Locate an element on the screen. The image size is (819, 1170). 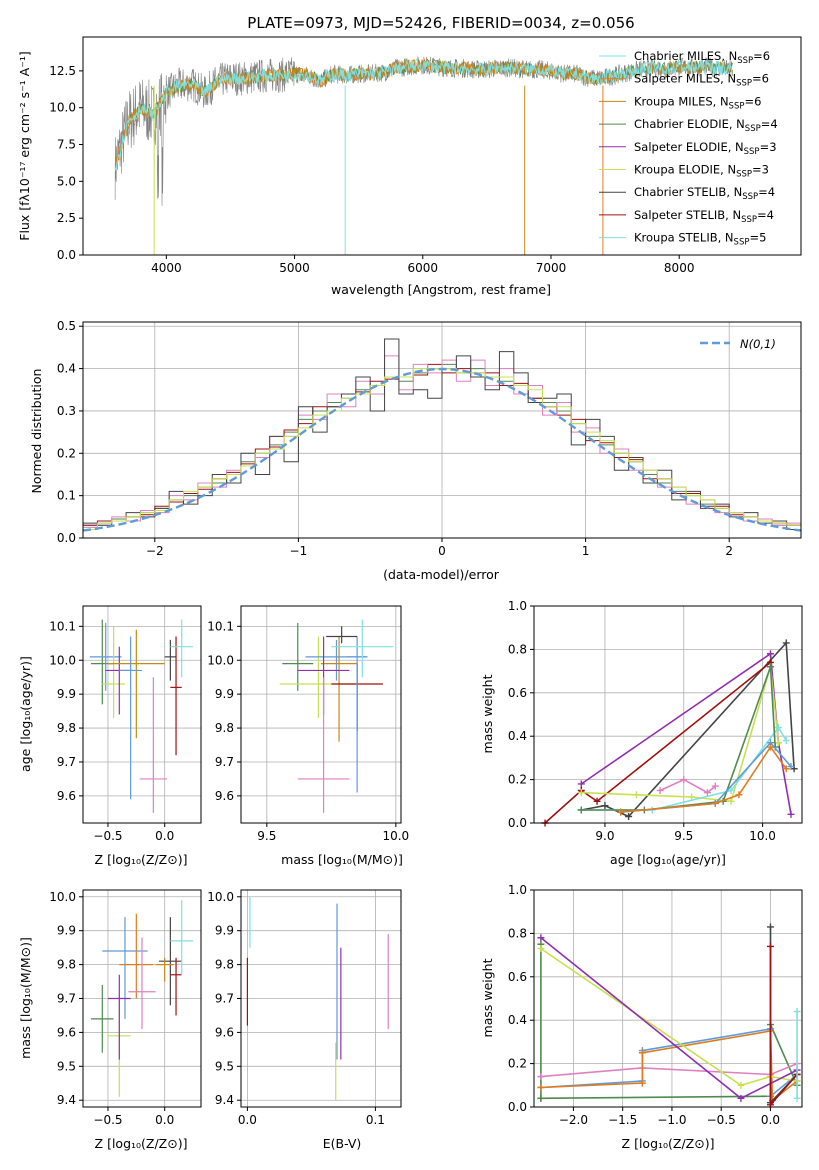
mwz-xtick-label: −2.0 is located at coordinates (573, 1120).